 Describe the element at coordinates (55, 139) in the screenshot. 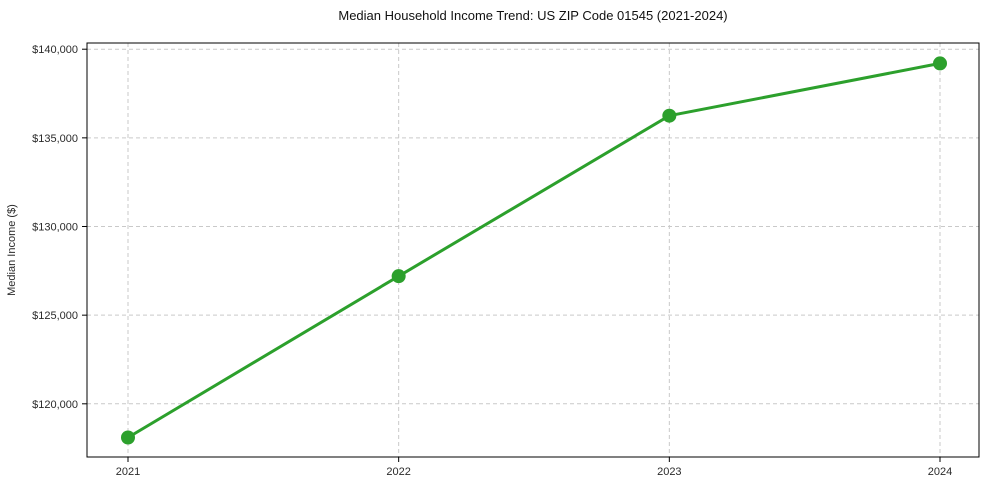

I see `y-tick-label: $135,000` at that location.